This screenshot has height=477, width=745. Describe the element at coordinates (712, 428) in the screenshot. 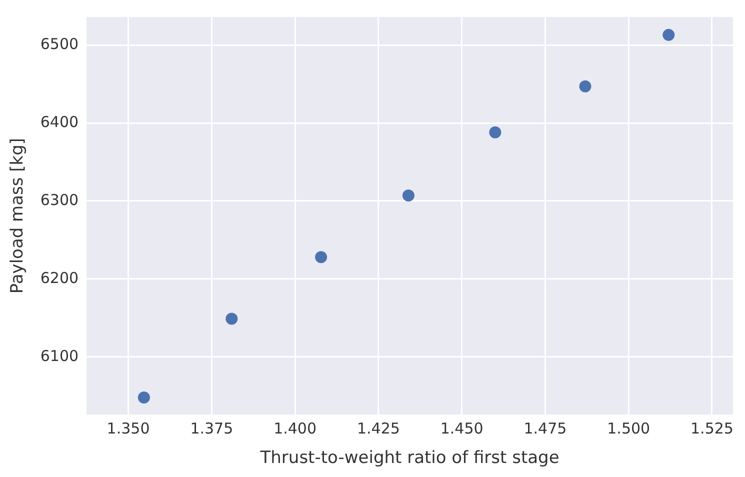

I see `x-tick-label: 1.525` at that location.